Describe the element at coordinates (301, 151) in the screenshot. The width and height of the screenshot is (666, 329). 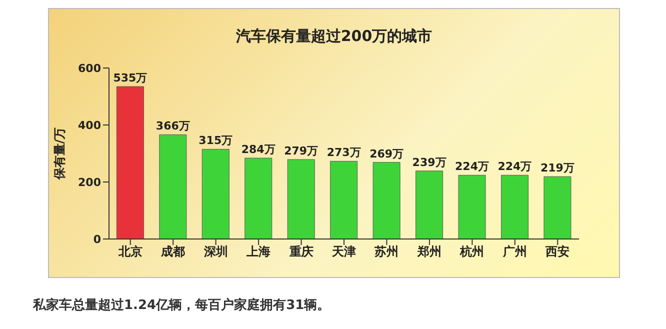
I see `data-label: 279万` at that location.